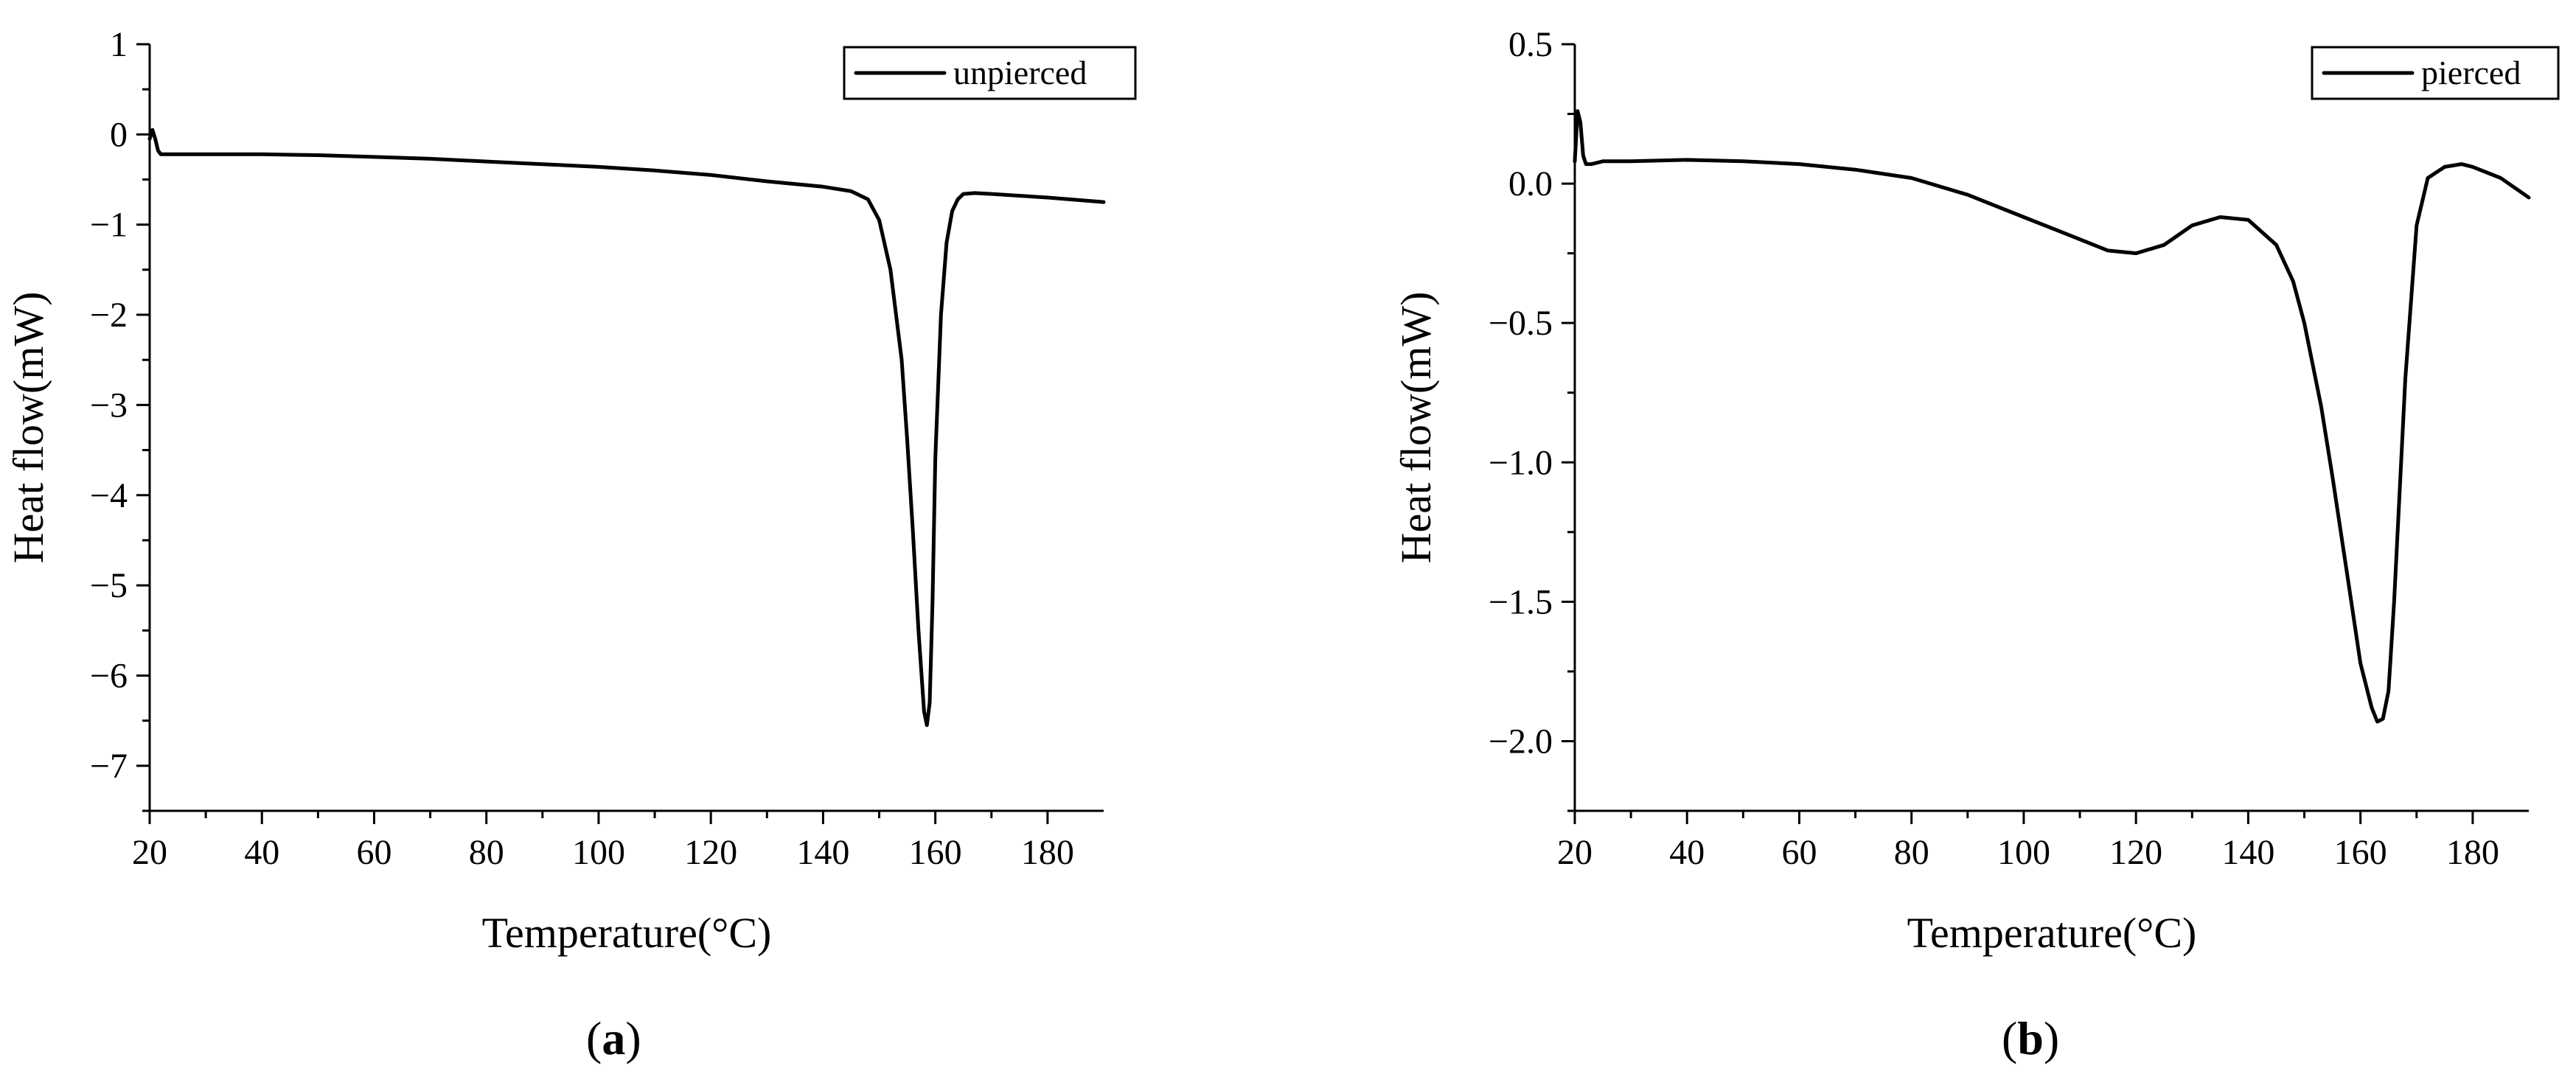 This screenshot has height=1074, width=2576. I want to click on panel-b-x-tick-label: 120, so click(2136, 853).